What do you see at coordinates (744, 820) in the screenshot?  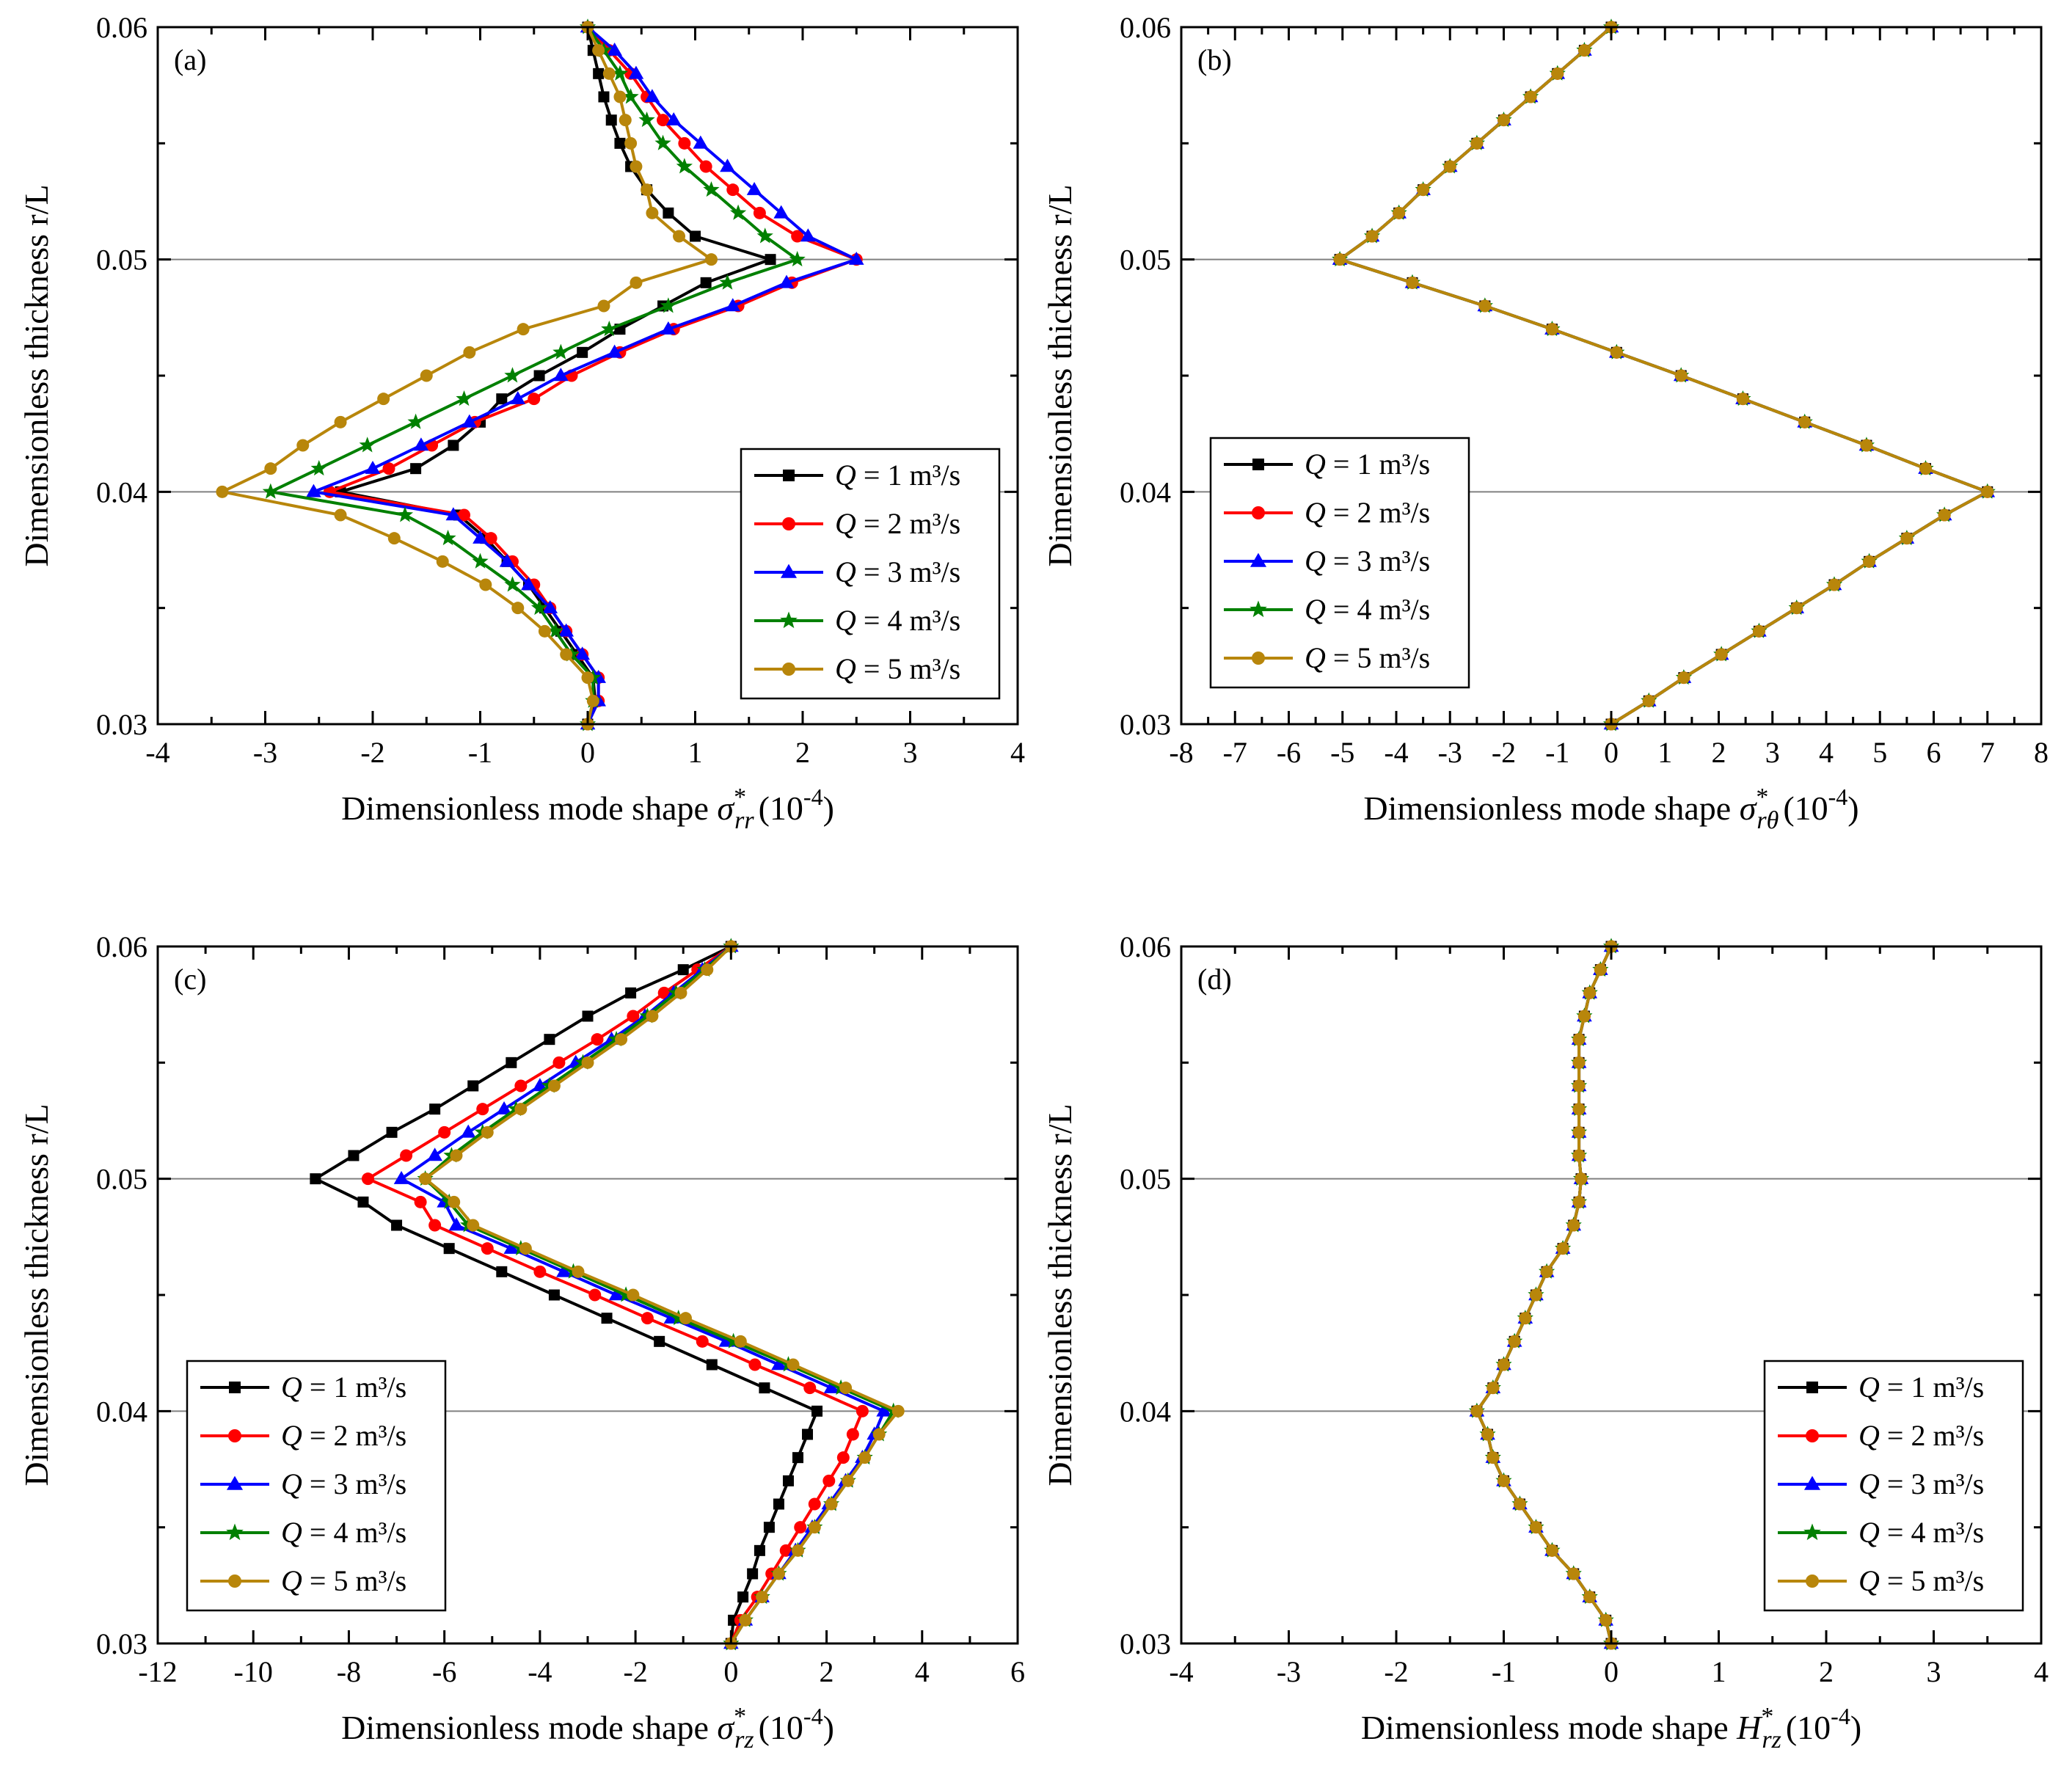 I see `x-axis-title-part: rr` at bounding box center [744, 820].